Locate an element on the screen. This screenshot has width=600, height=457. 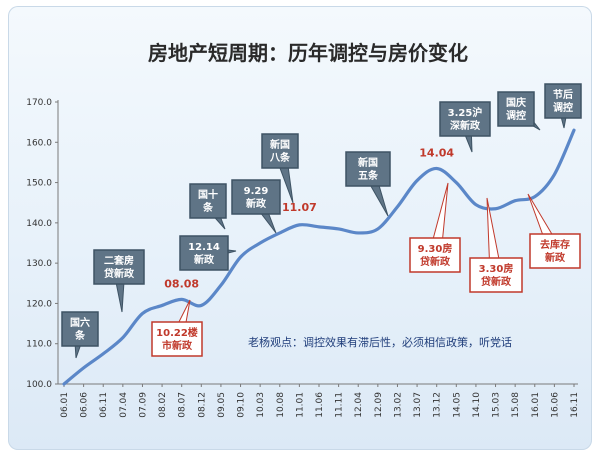
x-tick-label: 11.06 is located at coordinates (320, 405).